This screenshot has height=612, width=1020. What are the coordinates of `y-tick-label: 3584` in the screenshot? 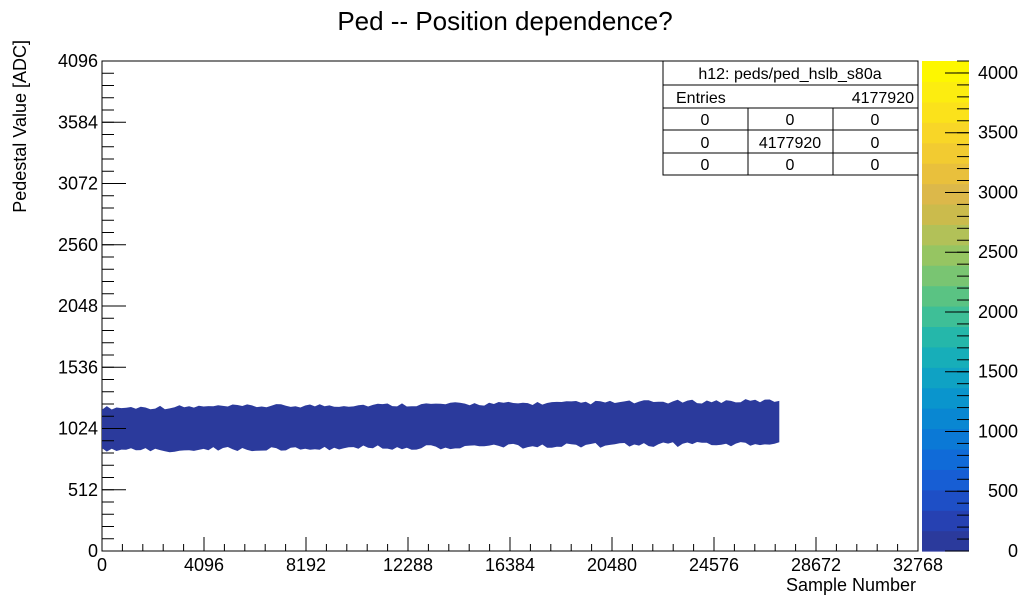 It's located at (78, 122).